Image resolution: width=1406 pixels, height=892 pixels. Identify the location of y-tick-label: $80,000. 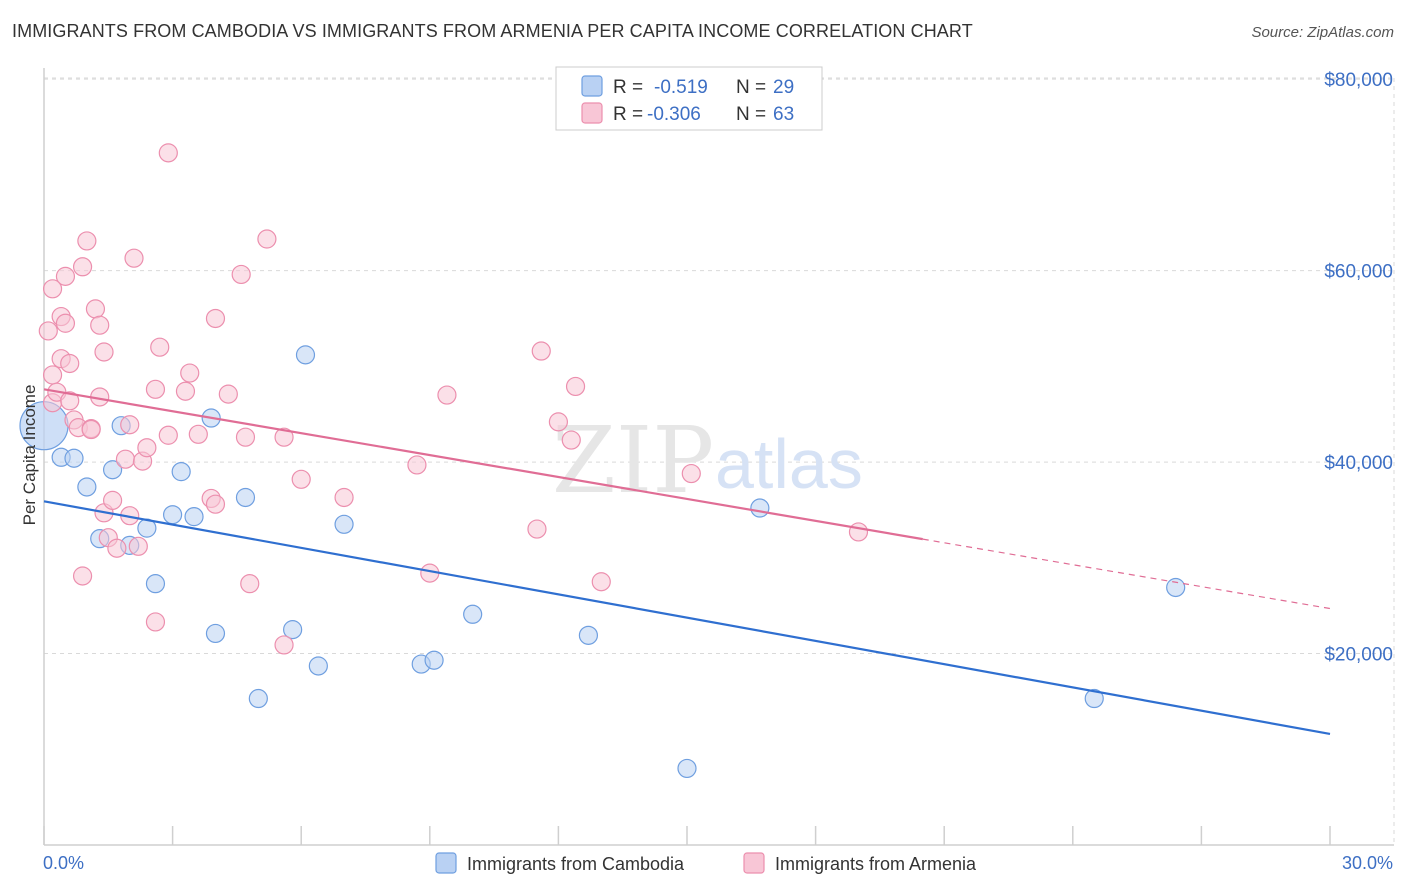
(1358, 80).